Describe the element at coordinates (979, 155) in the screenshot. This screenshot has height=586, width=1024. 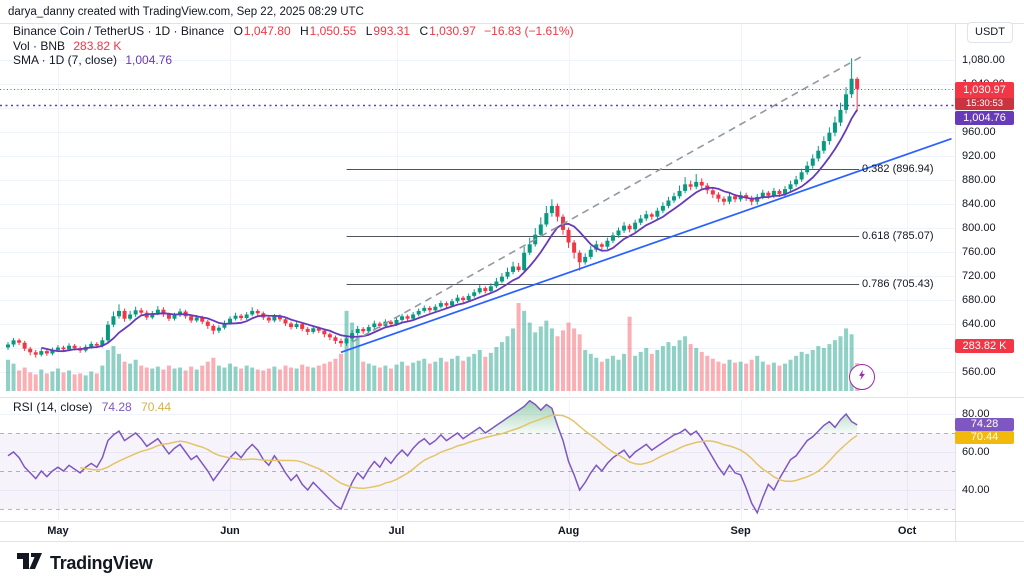
I see `price-axis-label: 920.00` at that location.